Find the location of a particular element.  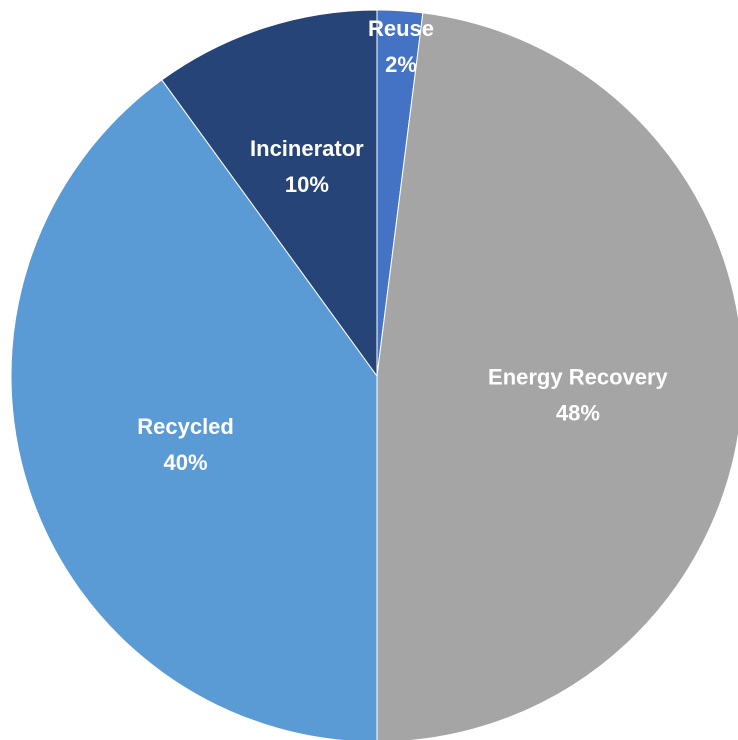

slice-value-incinerator: 10% is located at coordinates (307, 184).